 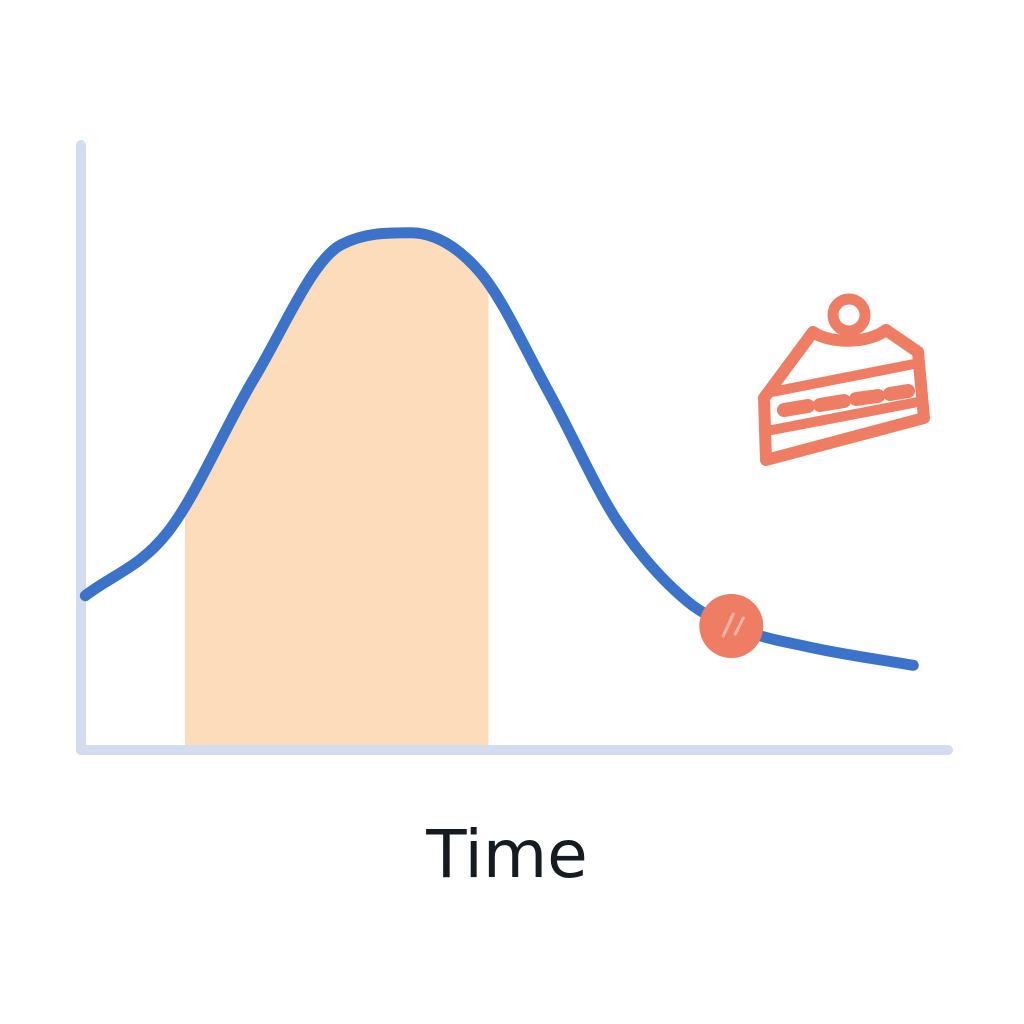 What do you see at coordinates (506, 854) in the screenshot?
I see `x-axis-title: Time` at bounding box center [506, 854].